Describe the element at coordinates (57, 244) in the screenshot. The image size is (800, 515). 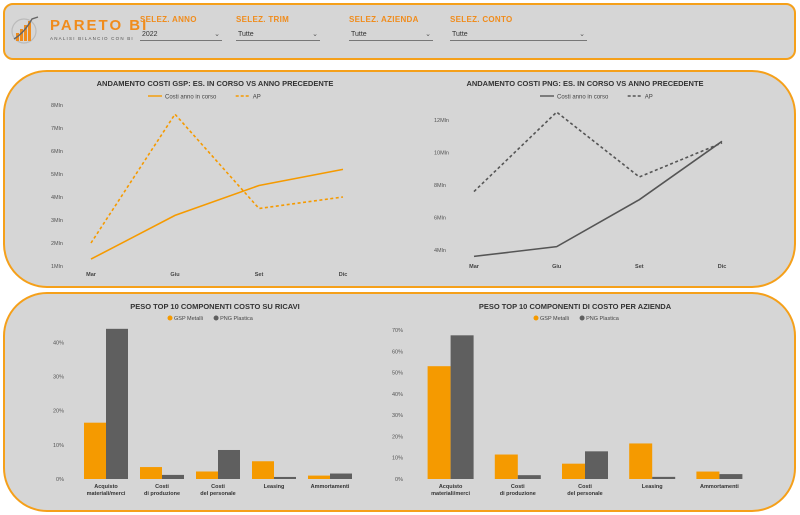
I see `y-tick-label: 2Mln` at that location.